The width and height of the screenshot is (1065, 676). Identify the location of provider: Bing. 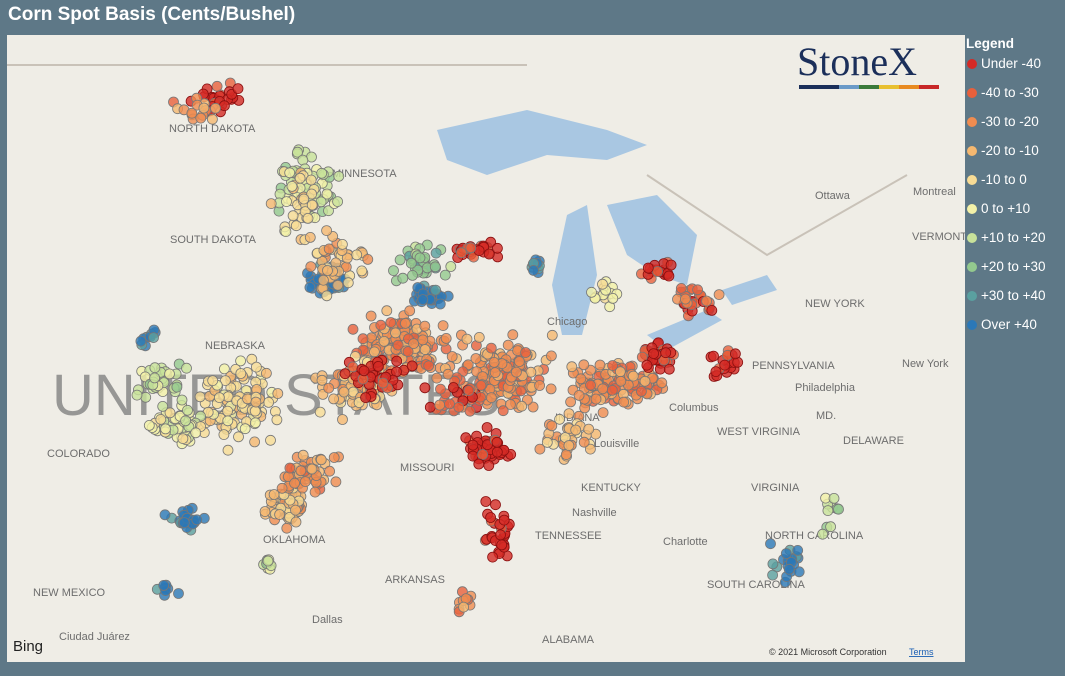
(28, 646).